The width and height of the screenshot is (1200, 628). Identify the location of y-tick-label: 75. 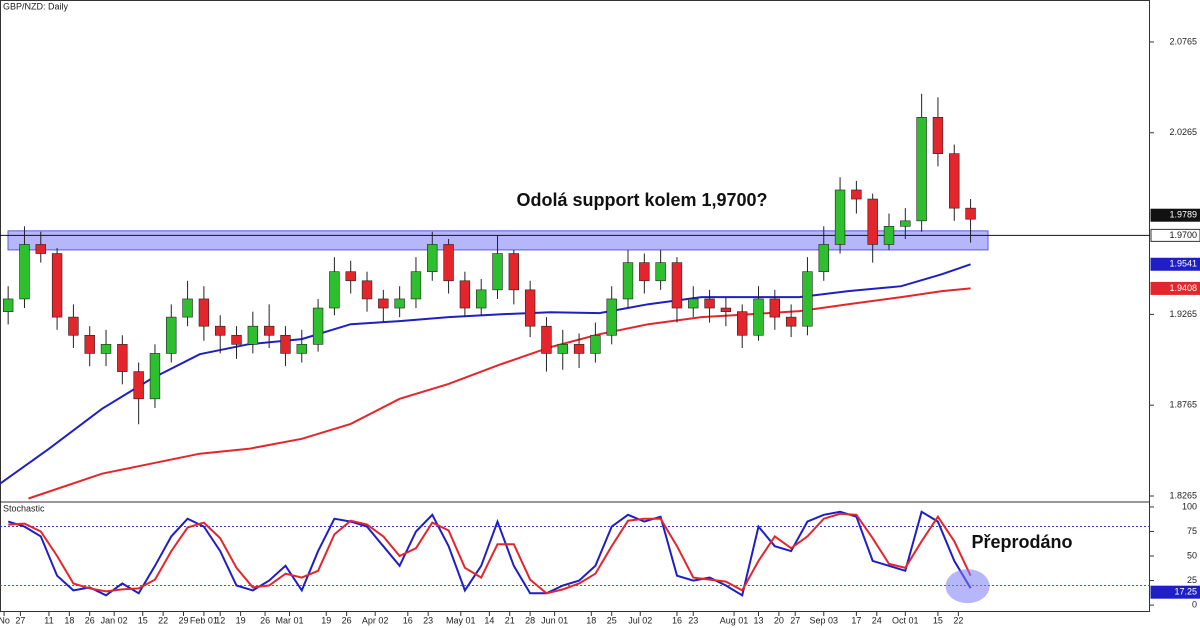
(1192, 531).